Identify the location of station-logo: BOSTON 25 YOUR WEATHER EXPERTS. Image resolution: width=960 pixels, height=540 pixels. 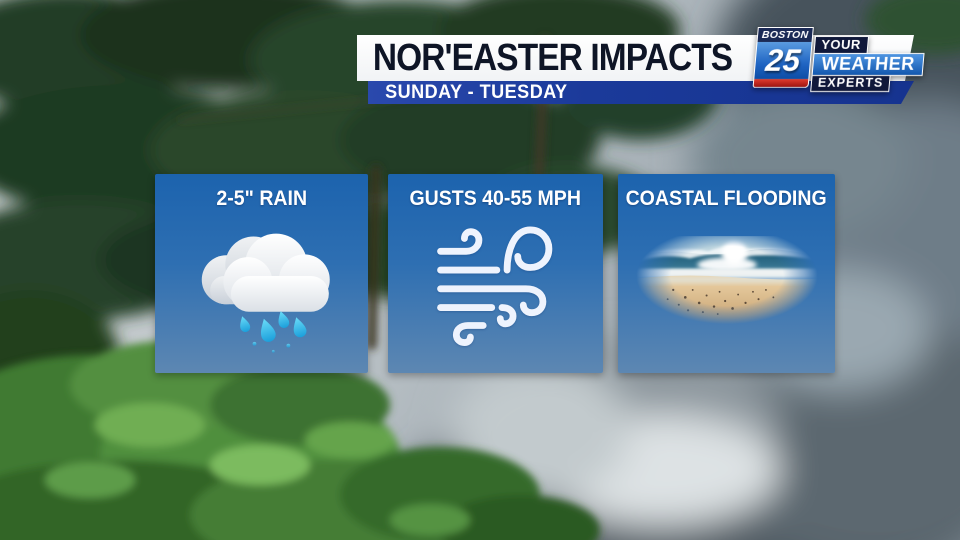
(839, 59).